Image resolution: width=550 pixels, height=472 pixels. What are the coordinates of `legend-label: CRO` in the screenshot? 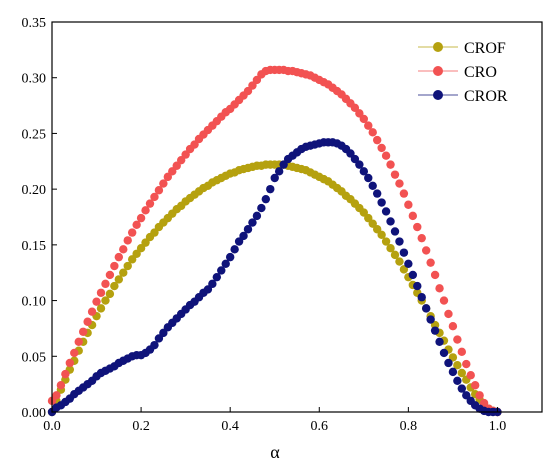 It's located at (480, 72).